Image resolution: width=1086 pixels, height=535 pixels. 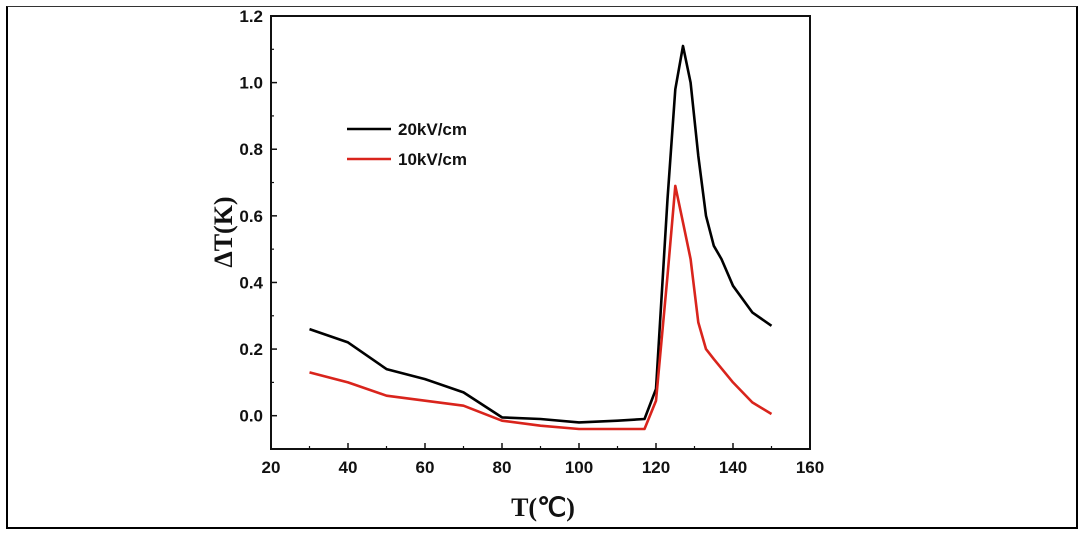 I want to click on y-tick-label: 0.8, so click(x=251, y=149).